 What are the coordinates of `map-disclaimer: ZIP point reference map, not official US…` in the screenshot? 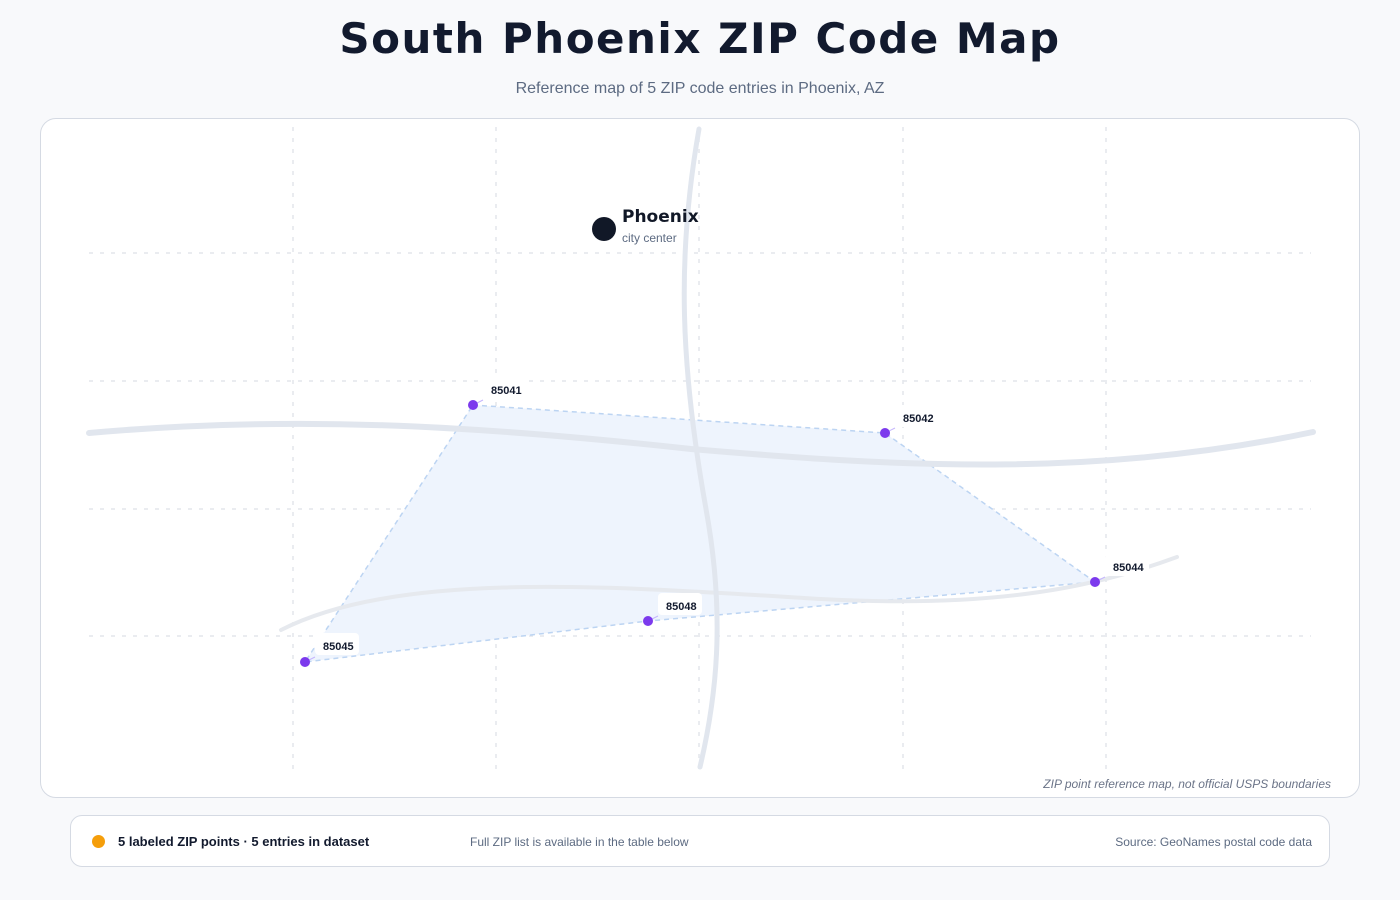 It's located at (1187, 784).